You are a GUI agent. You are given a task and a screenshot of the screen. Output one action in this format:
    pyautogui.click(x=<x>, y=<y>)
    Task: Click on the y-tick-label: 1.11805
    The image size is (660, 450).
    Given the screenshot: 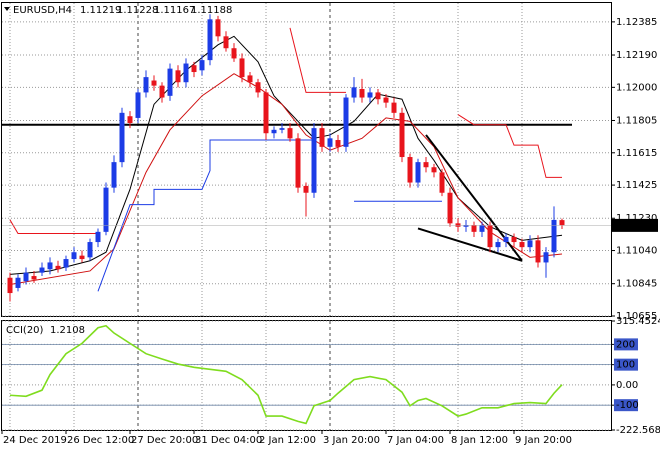 What is the action you would take?
    pyautogui.click(x=636, y=120)
    